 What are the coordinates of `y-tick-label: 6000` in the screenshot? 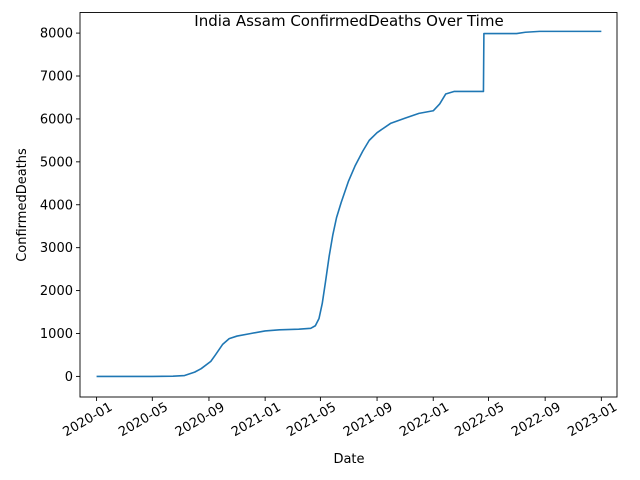 It's located at (56, 119).